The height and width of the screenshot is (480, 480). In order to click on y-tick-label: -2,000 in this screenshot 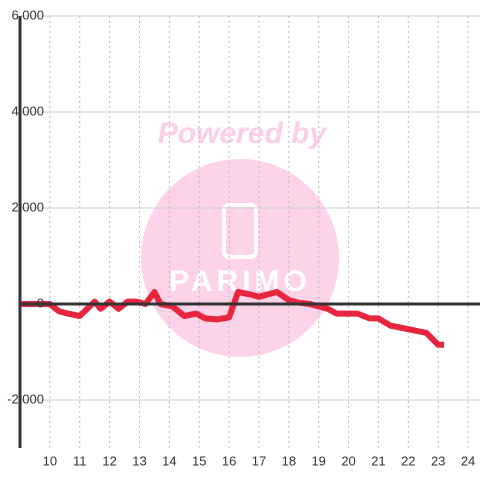, I will do `click(25, 398)`.